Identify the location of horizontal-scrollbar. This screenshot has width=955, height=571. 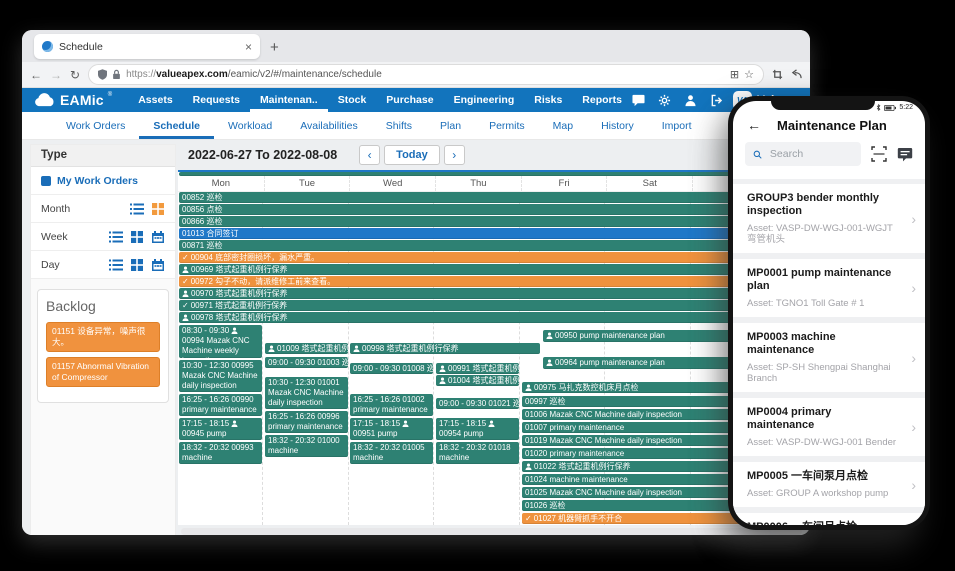
(491, 531).